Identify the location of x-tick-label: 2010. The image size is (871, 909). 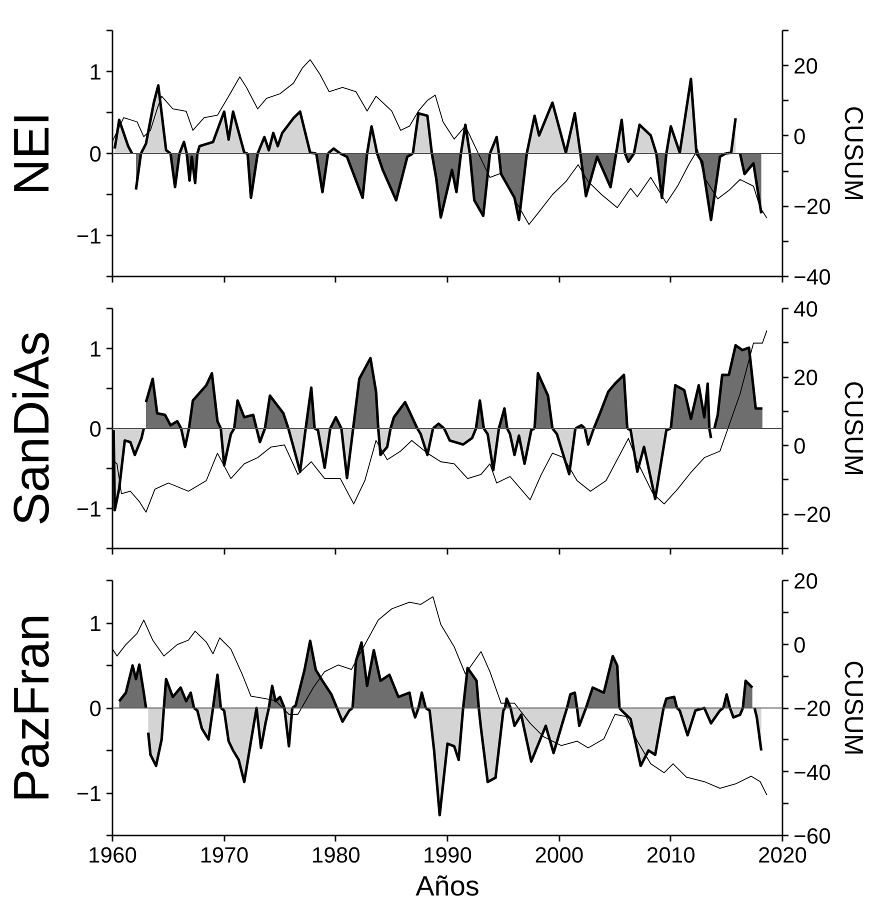
(671, 855).